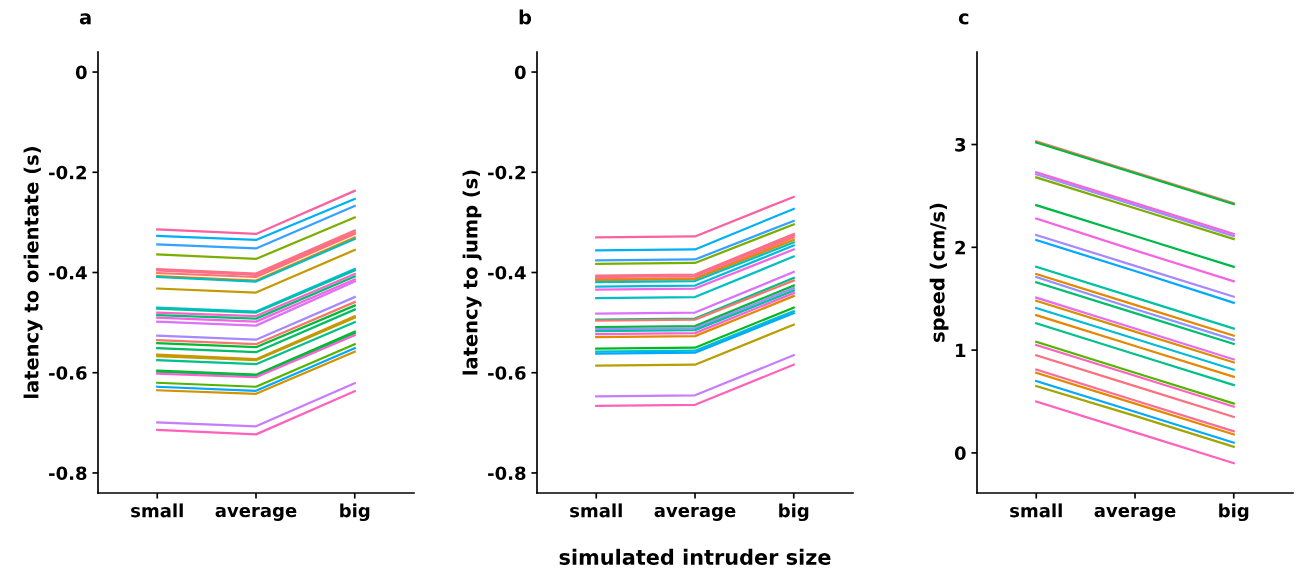  What do you see at coordinates (960, 144) in the screenshot?
I see `y-tick-label: 3` at bounding box center [960, 144].